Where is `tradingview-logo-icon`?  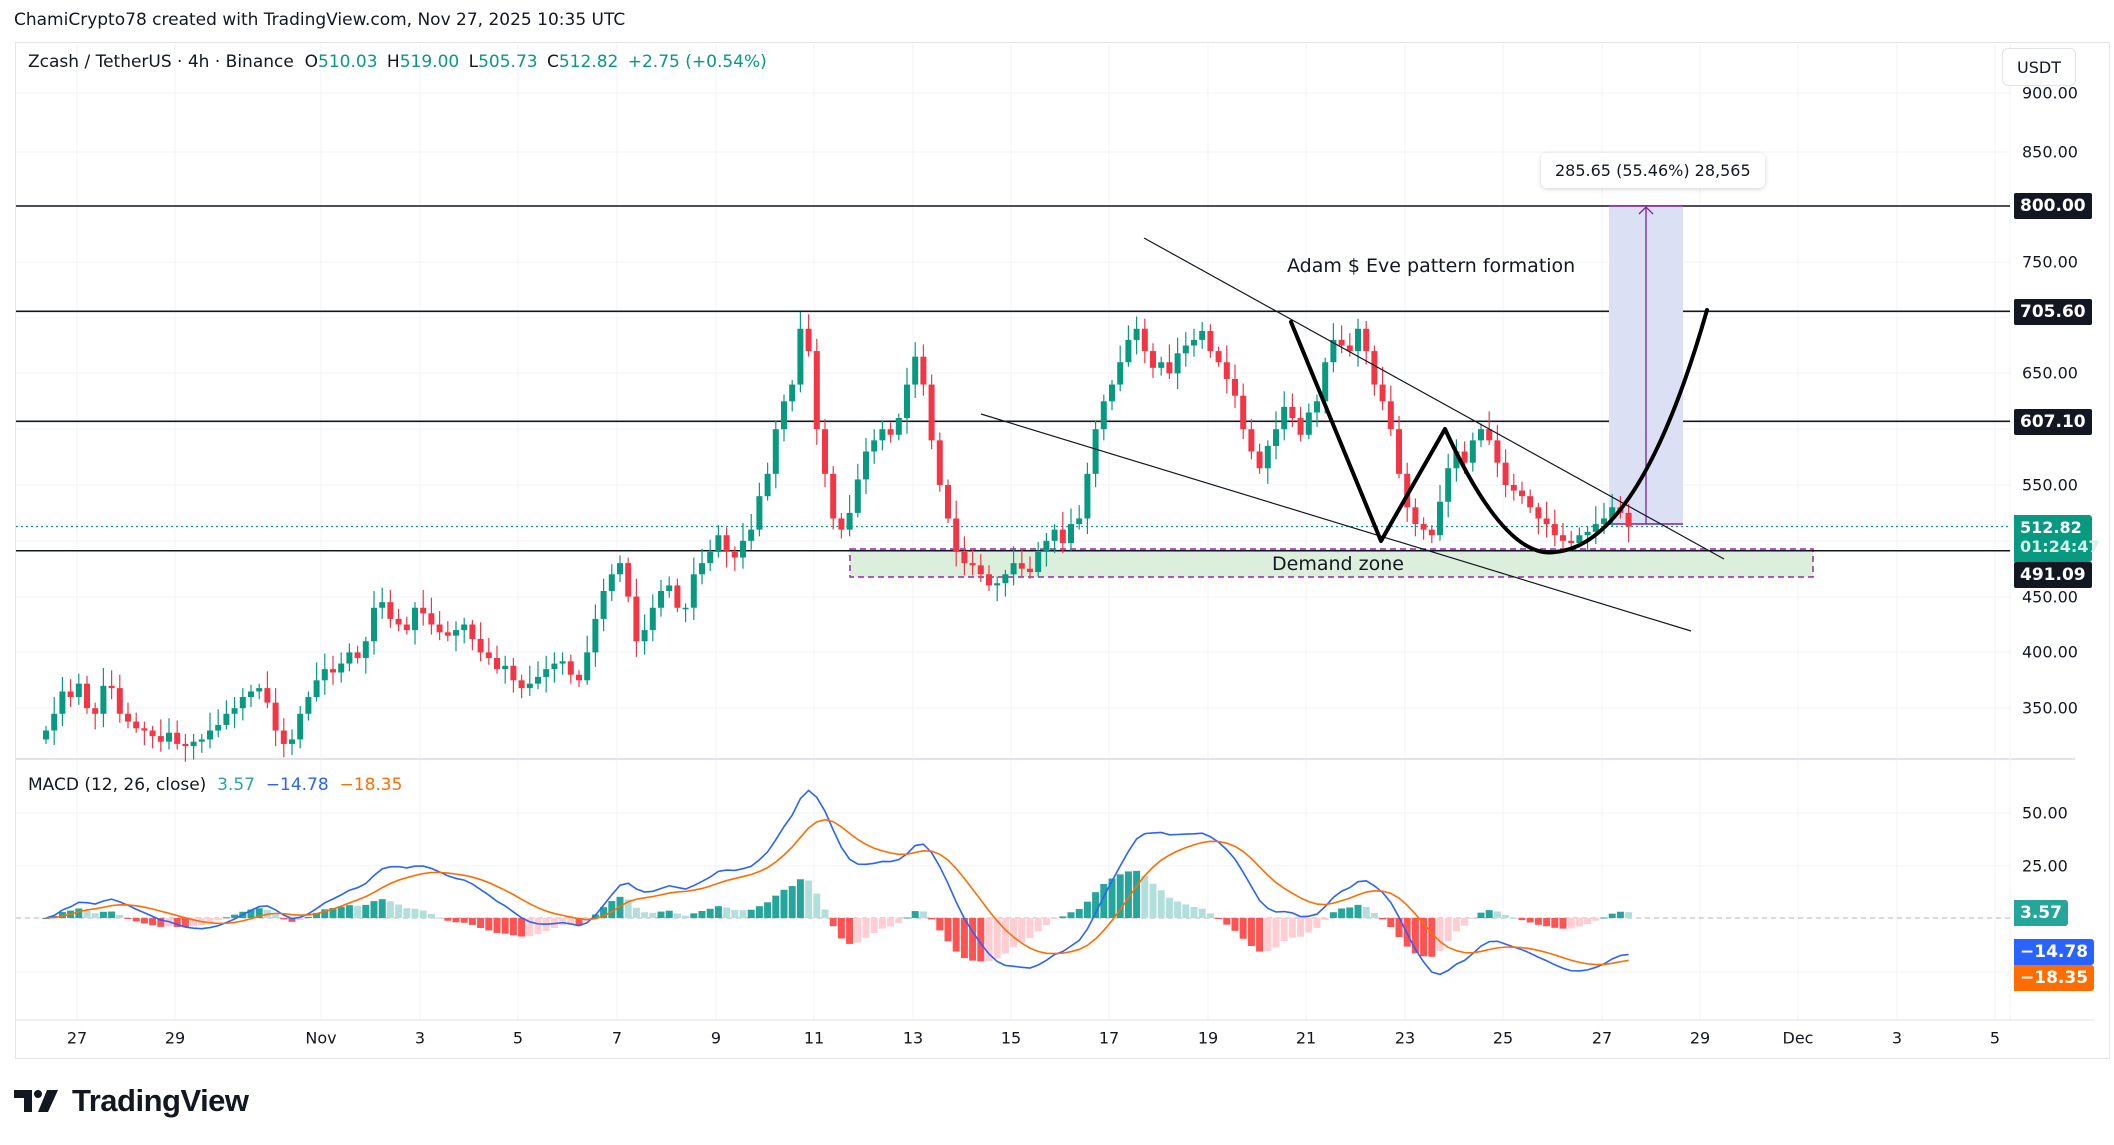
tradingview-logo-icon is located at coordinates (36, 1101).